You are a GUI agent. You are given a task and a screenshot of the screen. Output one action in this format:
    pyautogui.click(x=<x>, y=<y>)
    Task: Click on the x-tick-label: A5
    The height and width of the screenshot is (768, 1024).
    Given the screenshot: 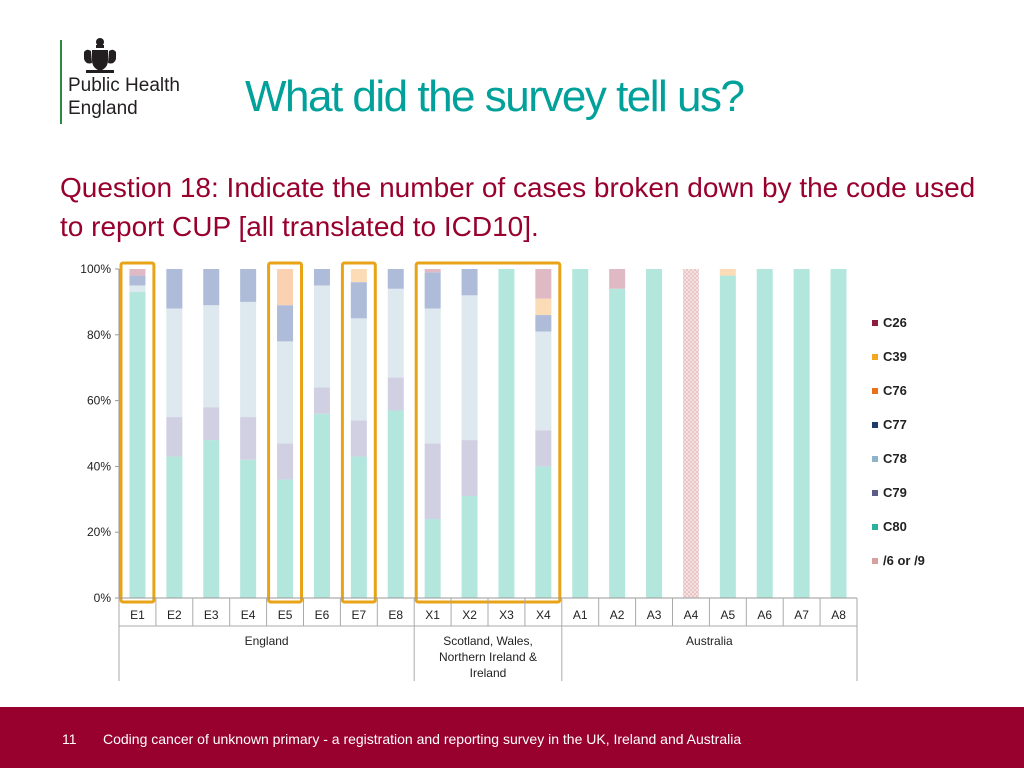 What is the action you would take?
    pyautogui.click(x=728, y=615)
    